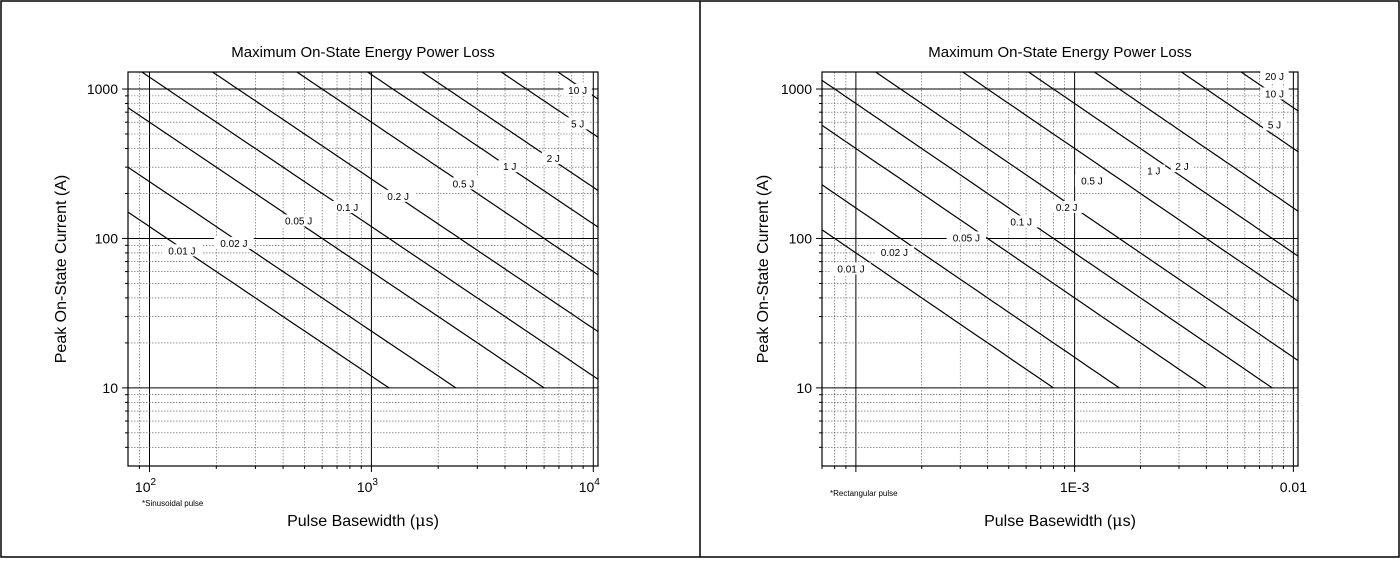  What do you see at coordinates (1075, 487) in the screenshot?
I see `x-tick-label: 1E-3` at bounding box center [1075, 487].